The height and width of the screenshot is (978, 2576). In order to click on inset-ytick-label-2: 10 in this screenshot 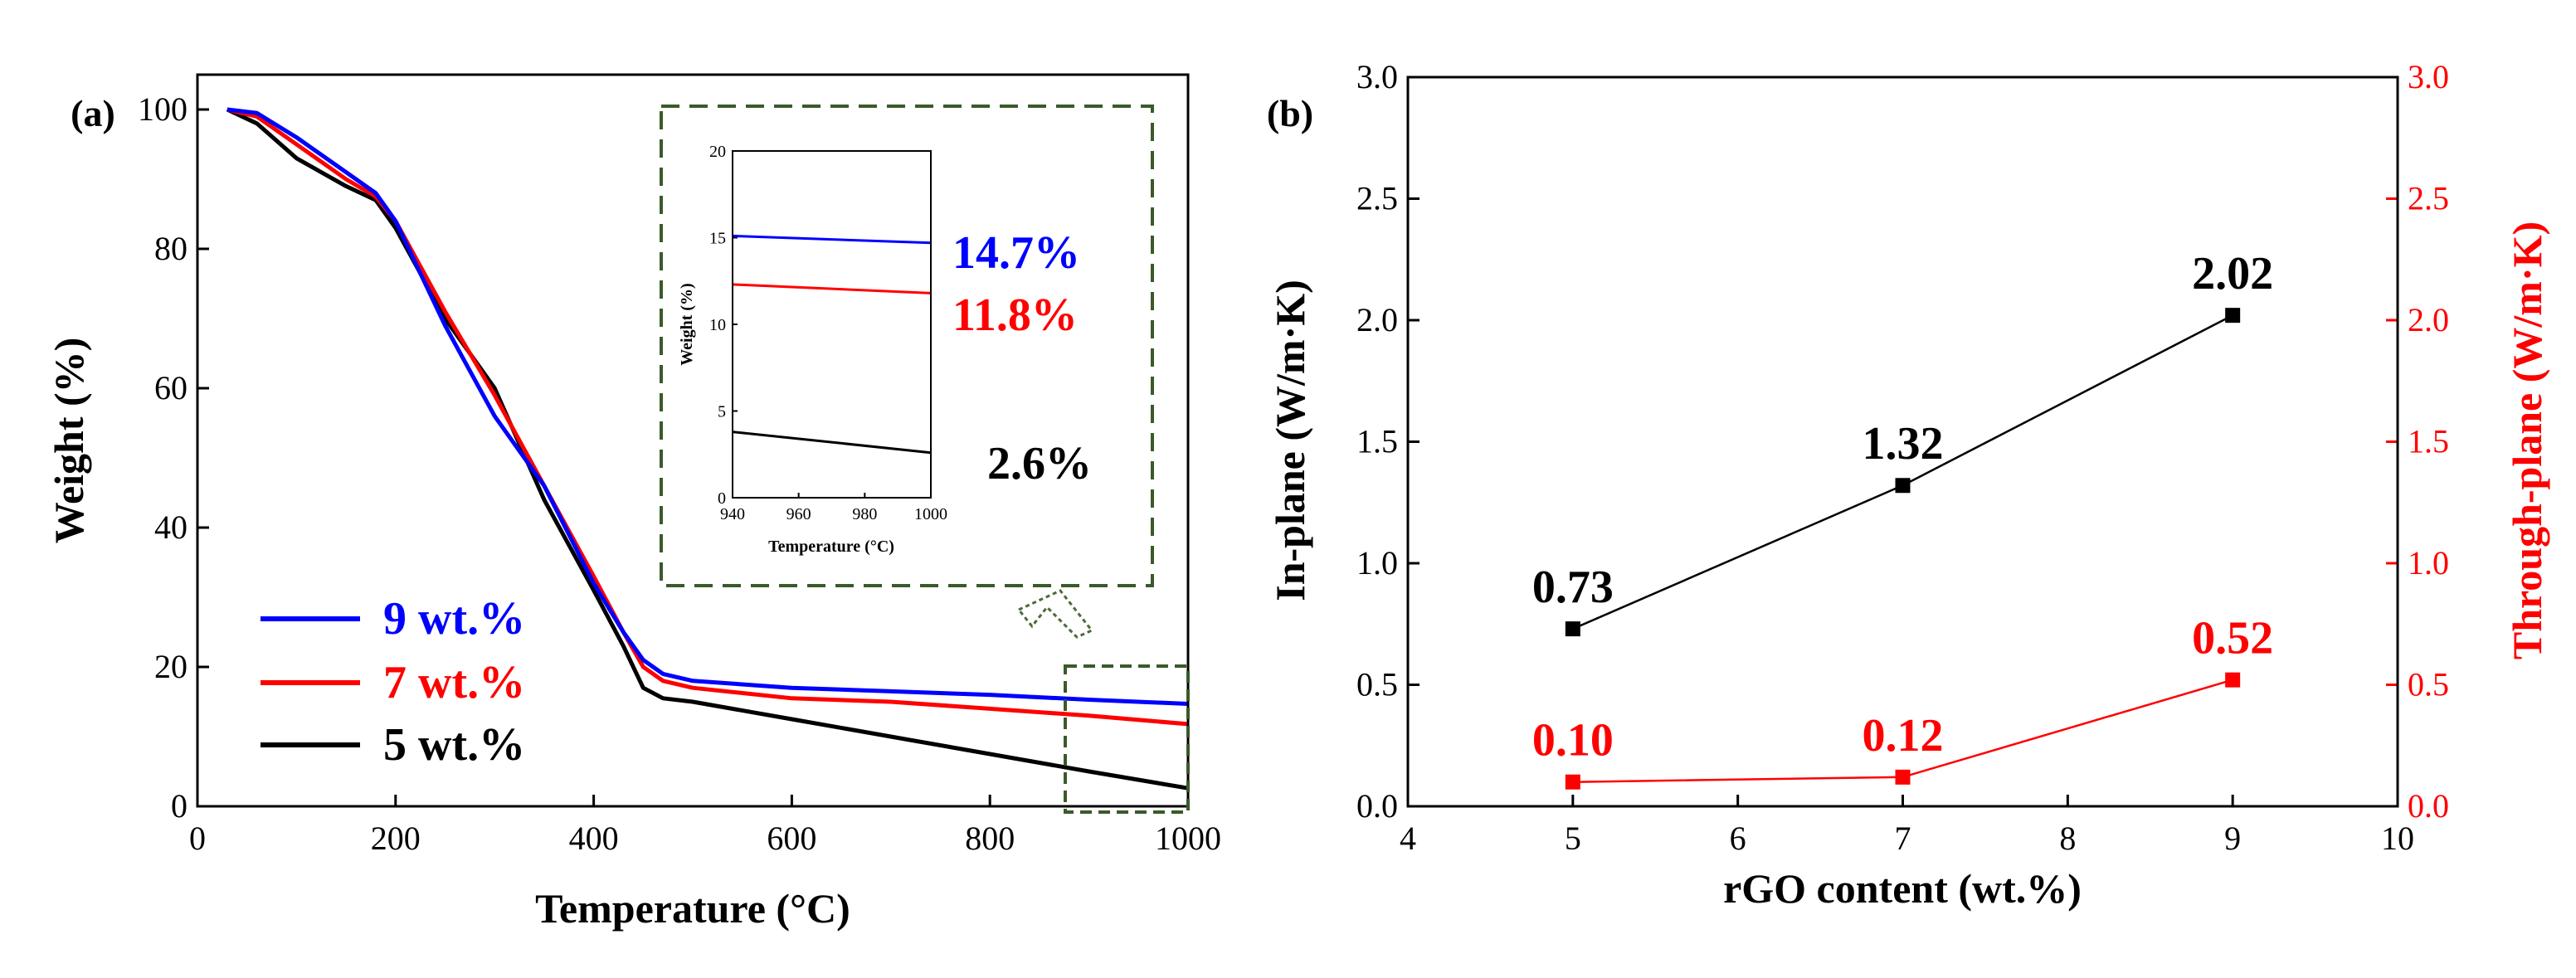, I will do `click(717, 325)`.